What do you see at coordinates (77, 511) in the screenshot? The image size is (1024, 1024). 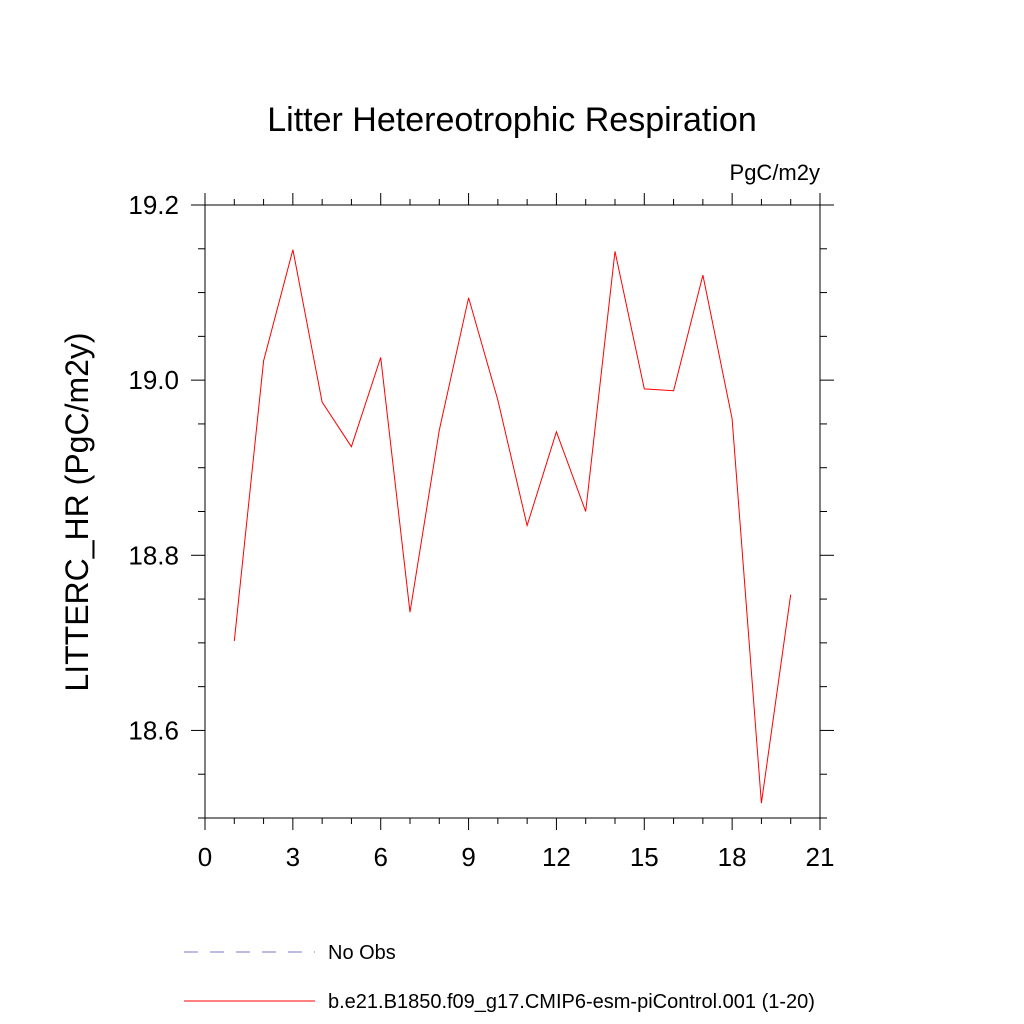 I see `y-axis-label: LITTERC_HR (PgC/m2y)` at bounding box center [77, 511].